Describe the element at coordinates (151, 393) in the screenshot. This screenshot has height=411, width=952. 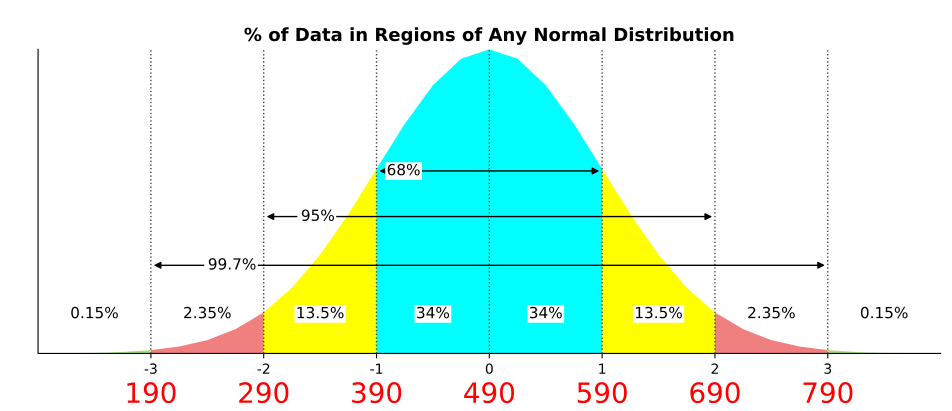
I see `text: 190` at that location.